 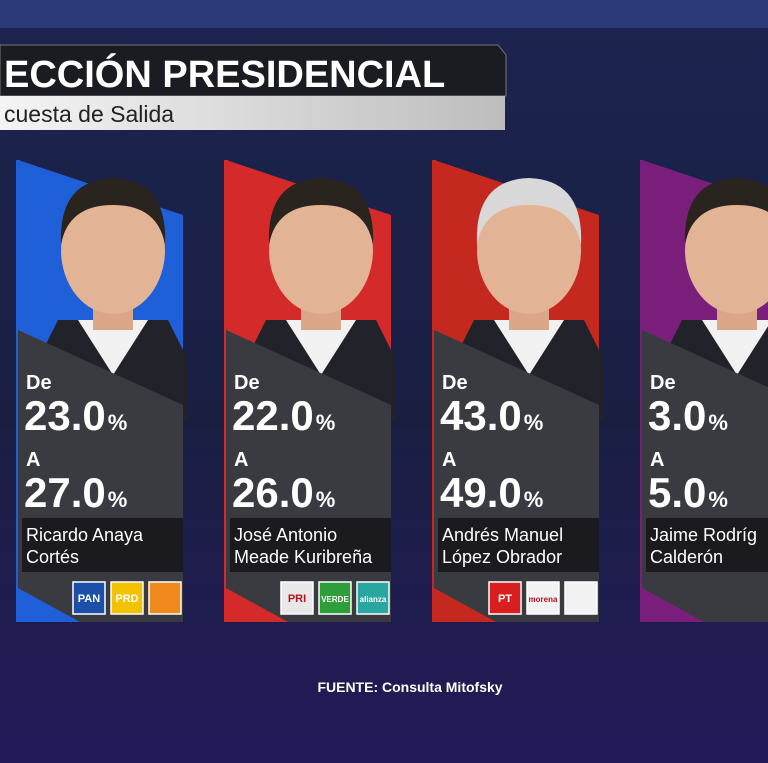 I want to click on to-range: 5.0%, so click(x=688, y=492).